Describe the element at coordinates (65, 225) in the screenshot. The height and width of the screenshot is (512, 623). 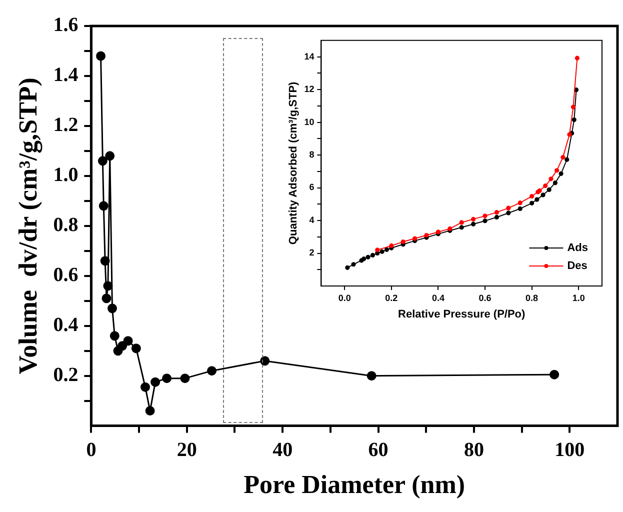
I see `y-tick-label: 0.8` at that location.